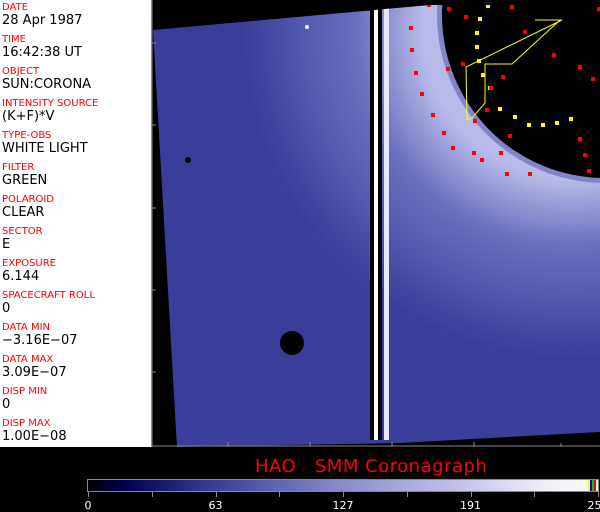  What do you see at coordinates (343, 485) in the screenshot?
I see `colorbar` at bounding box center [343, 485].